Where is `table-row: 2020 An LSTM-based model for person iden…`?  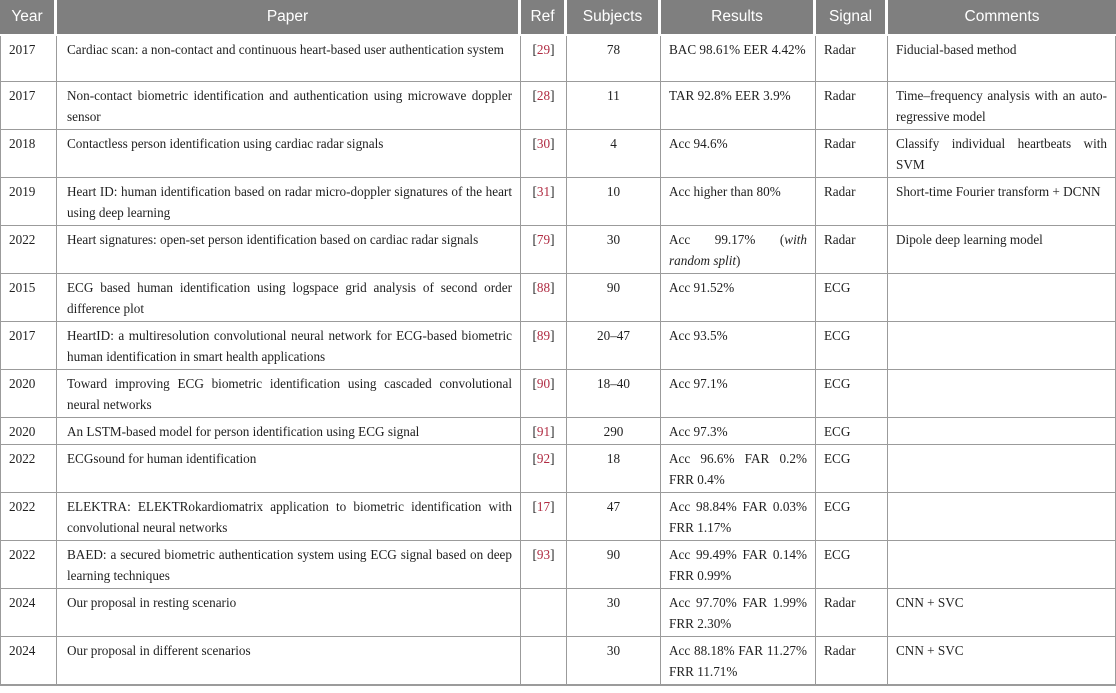 table-row: 2020 An LSTM-based model for person iden… is located at coordinates (558, 431).